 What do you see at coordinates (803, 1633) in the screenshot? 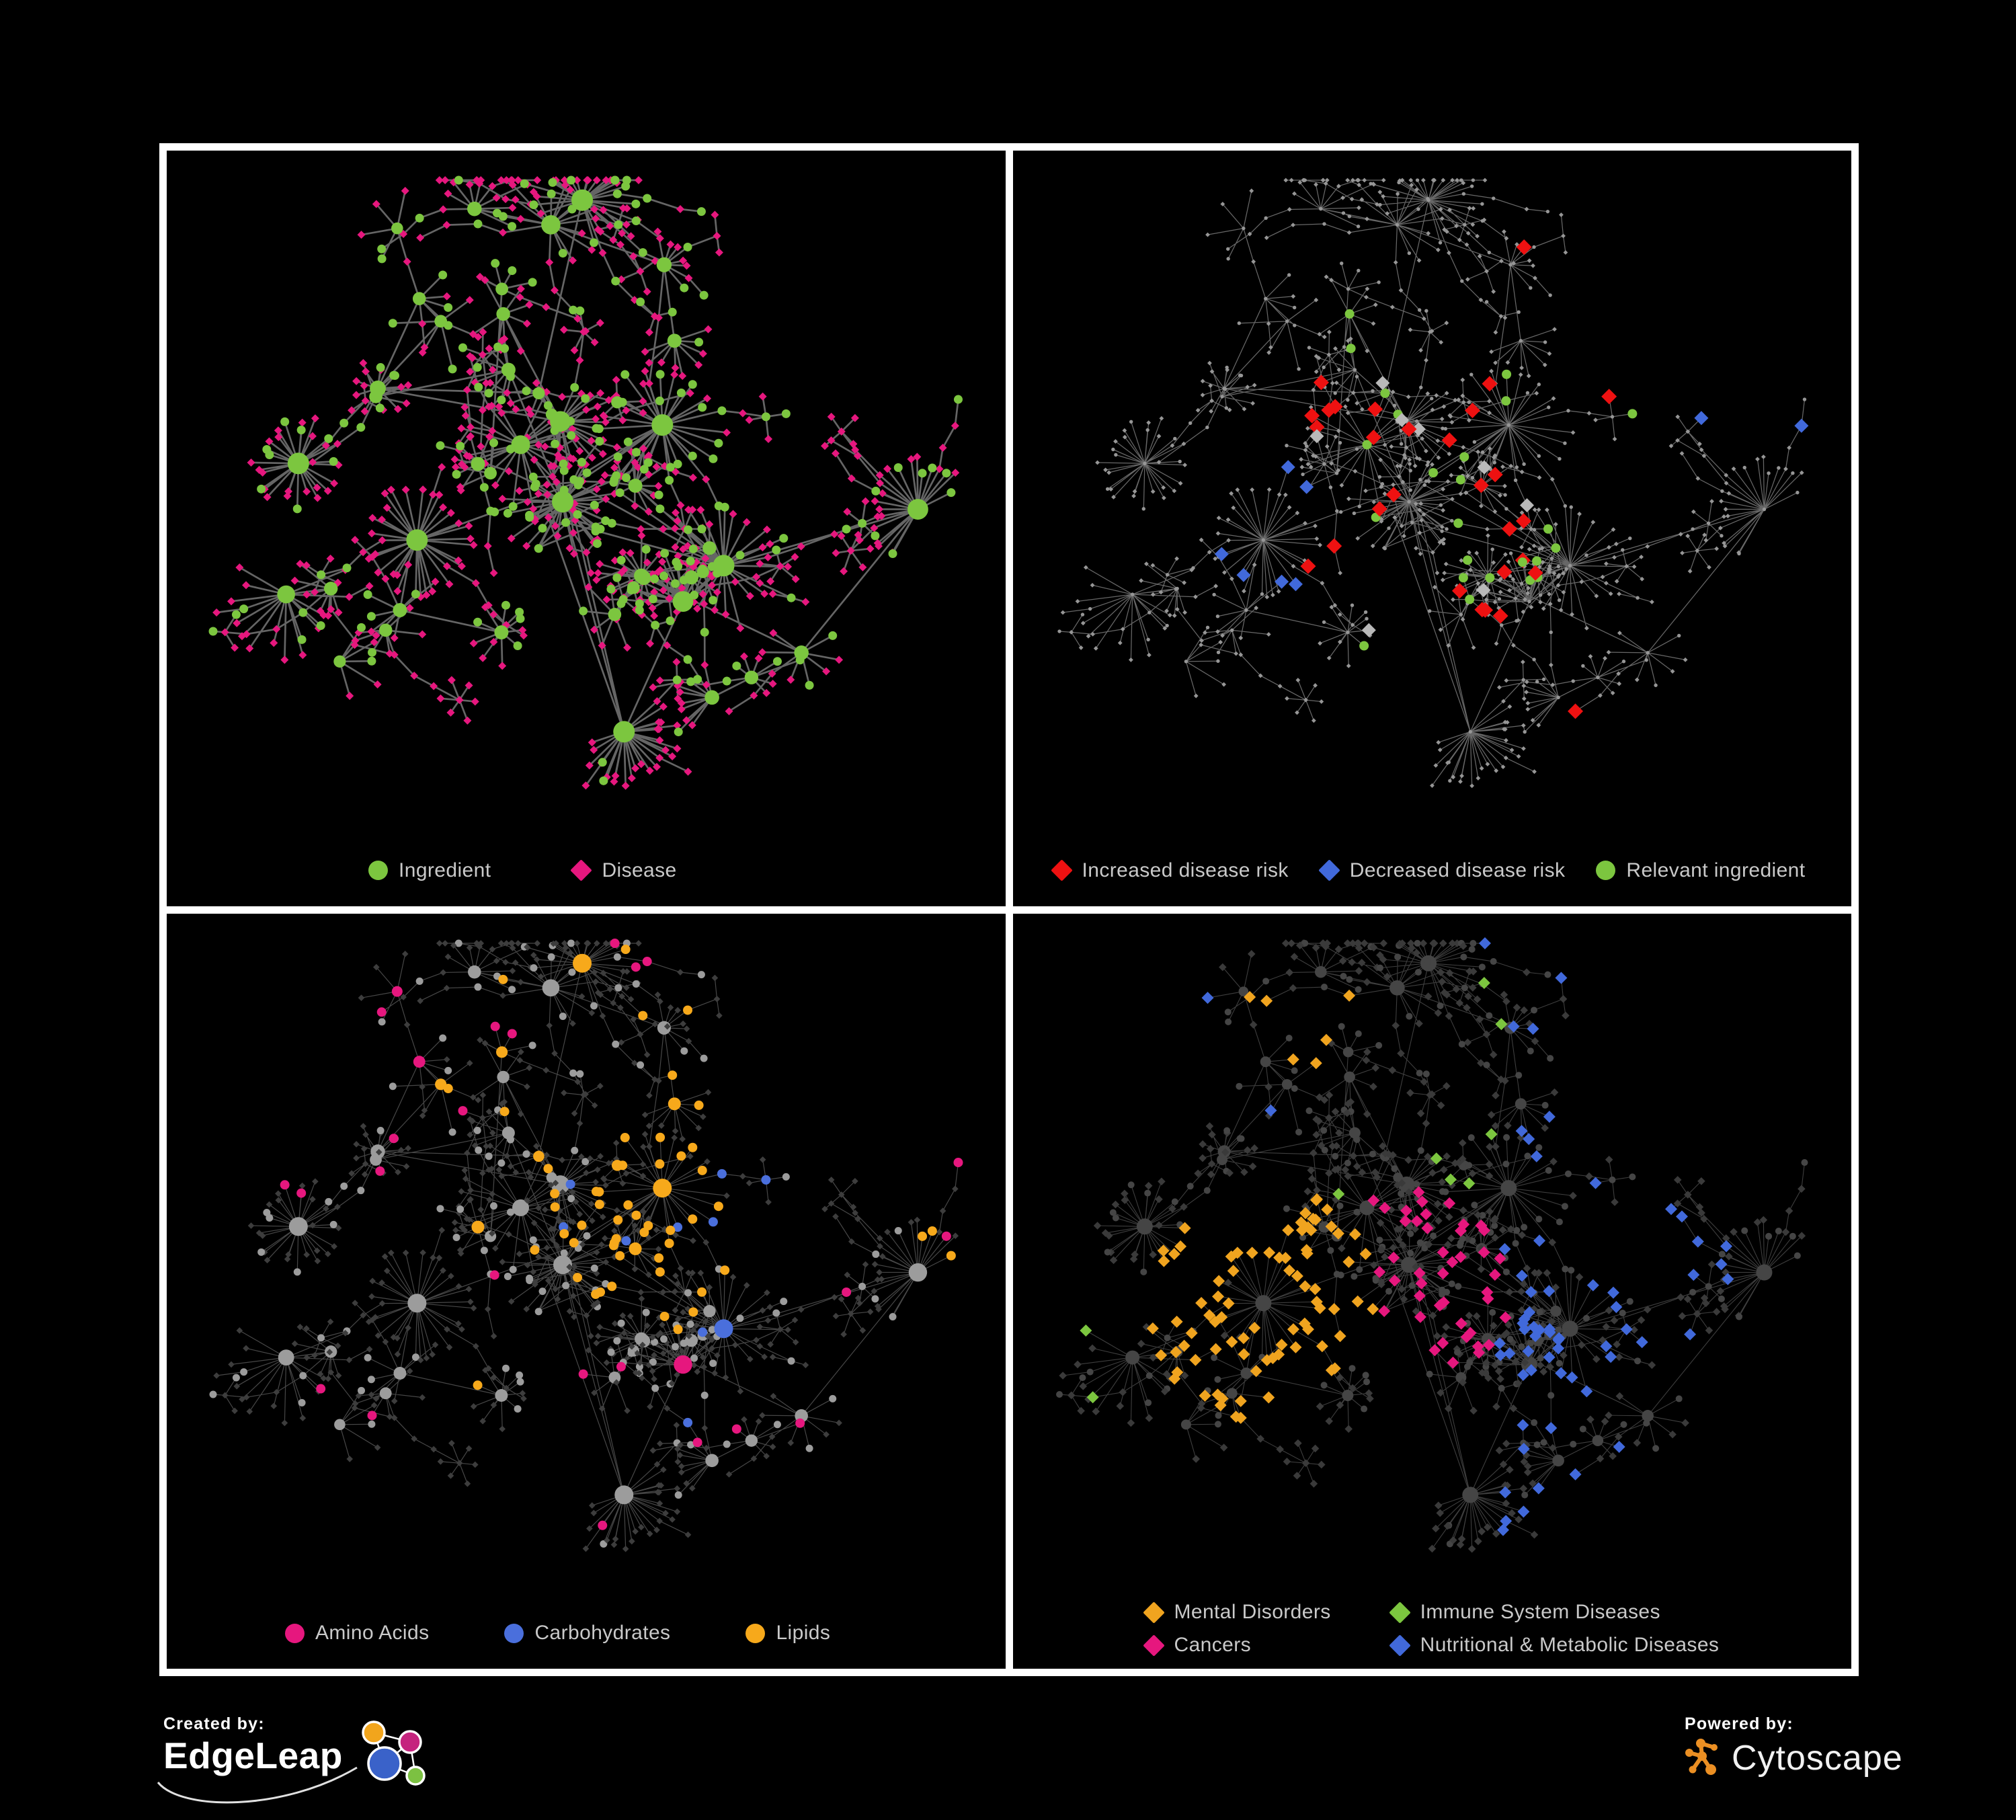
I see `legend-label: Lipids` at bounding box center [803, 1633].